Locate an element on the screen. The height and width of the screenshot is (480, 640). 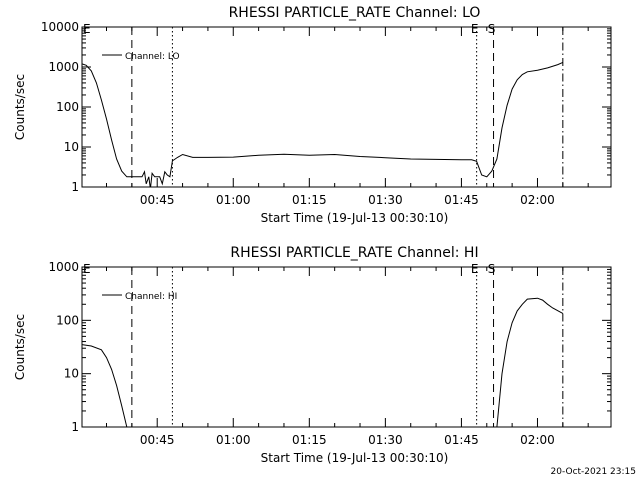
legend-label: Channel: HI is located at coordinates (151, 297).